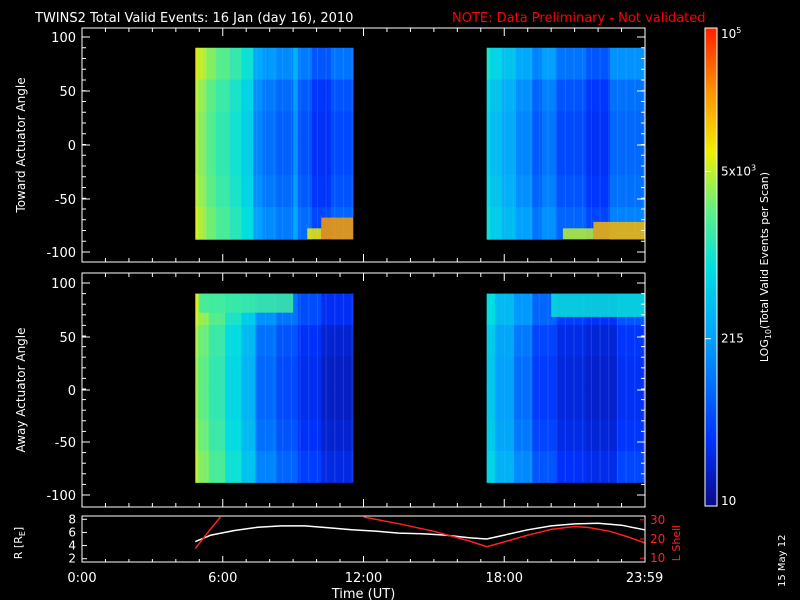 Image resolution: width=800 pixels, height=600 pixels. I want to click on orbit-right-tick-label: 30, so click(657, 520).